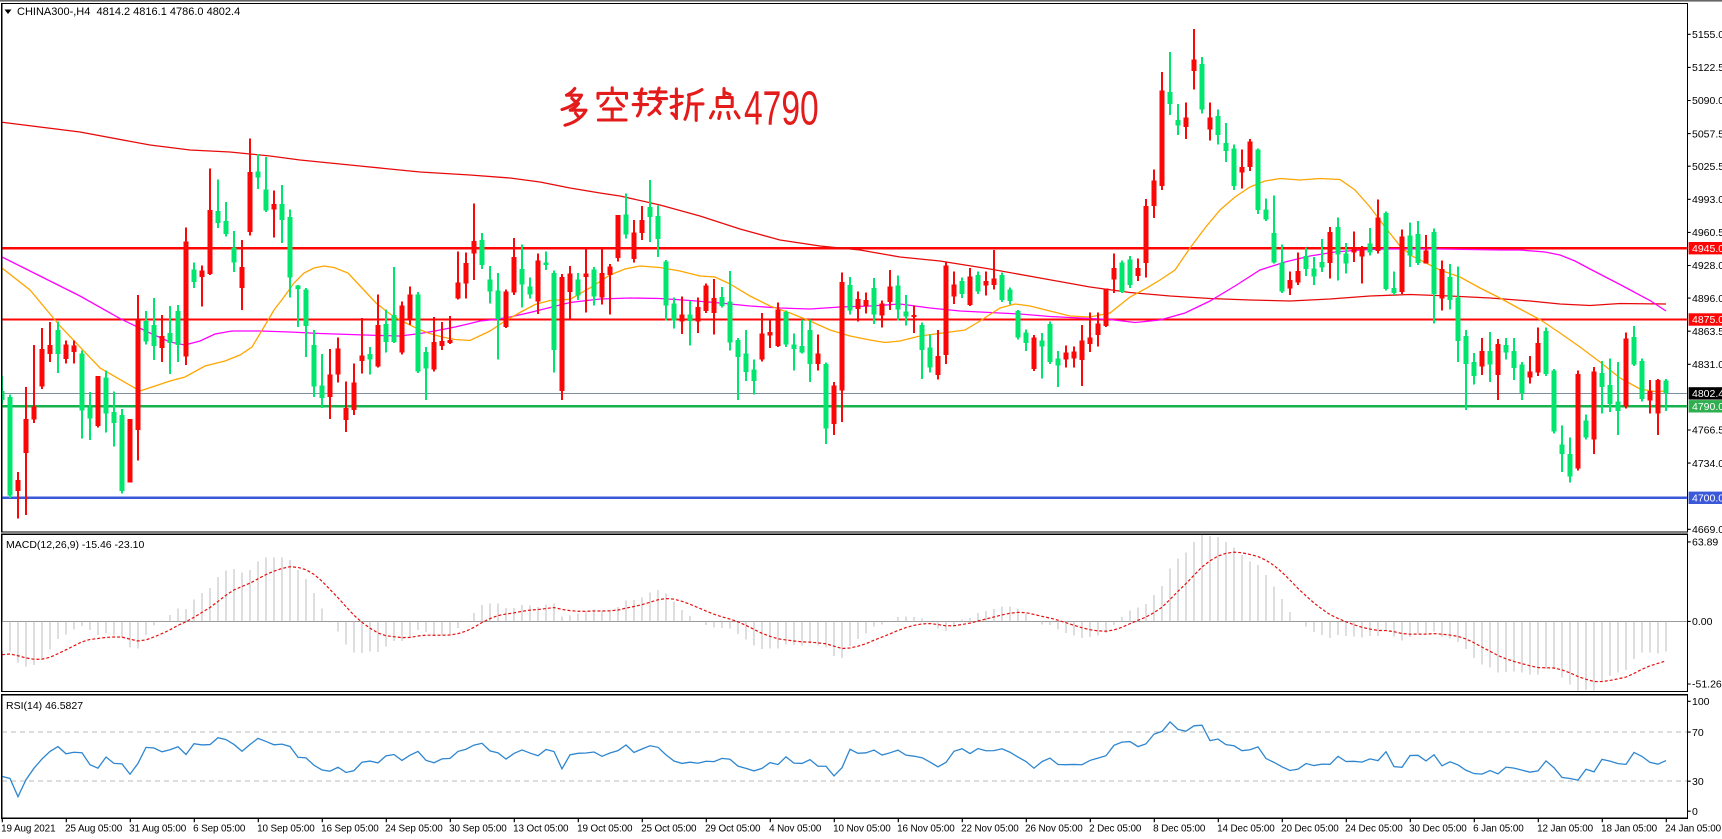  Describe the element at coordinates (158, 828) in the screenshot. I see `svg-text: 31 Aug 05:00` at that location.